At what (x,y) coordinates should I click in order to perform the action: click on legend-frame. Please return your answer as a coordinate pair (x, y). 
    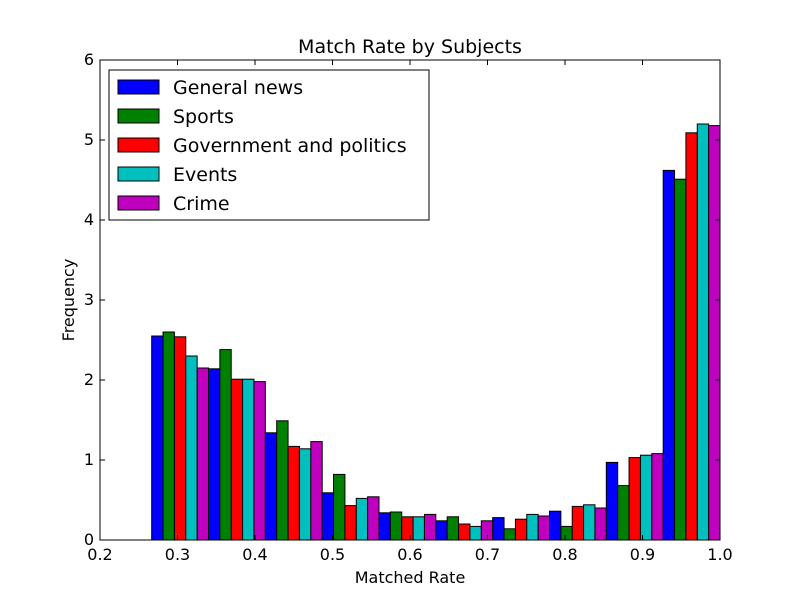
    Looking at the image, I should click on (269, 145).